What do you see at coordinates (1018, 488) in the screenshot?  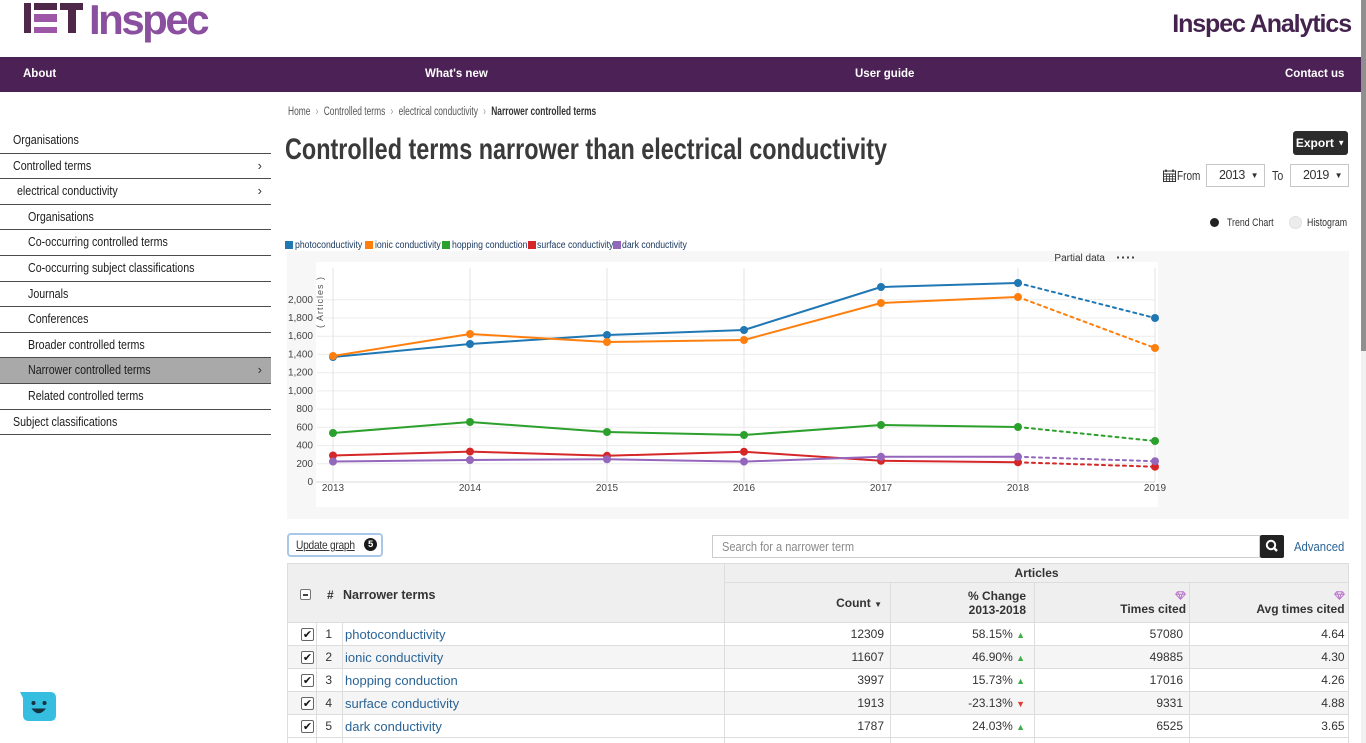 I see `svg-text: 2018` at bounding box center [1018, 488].